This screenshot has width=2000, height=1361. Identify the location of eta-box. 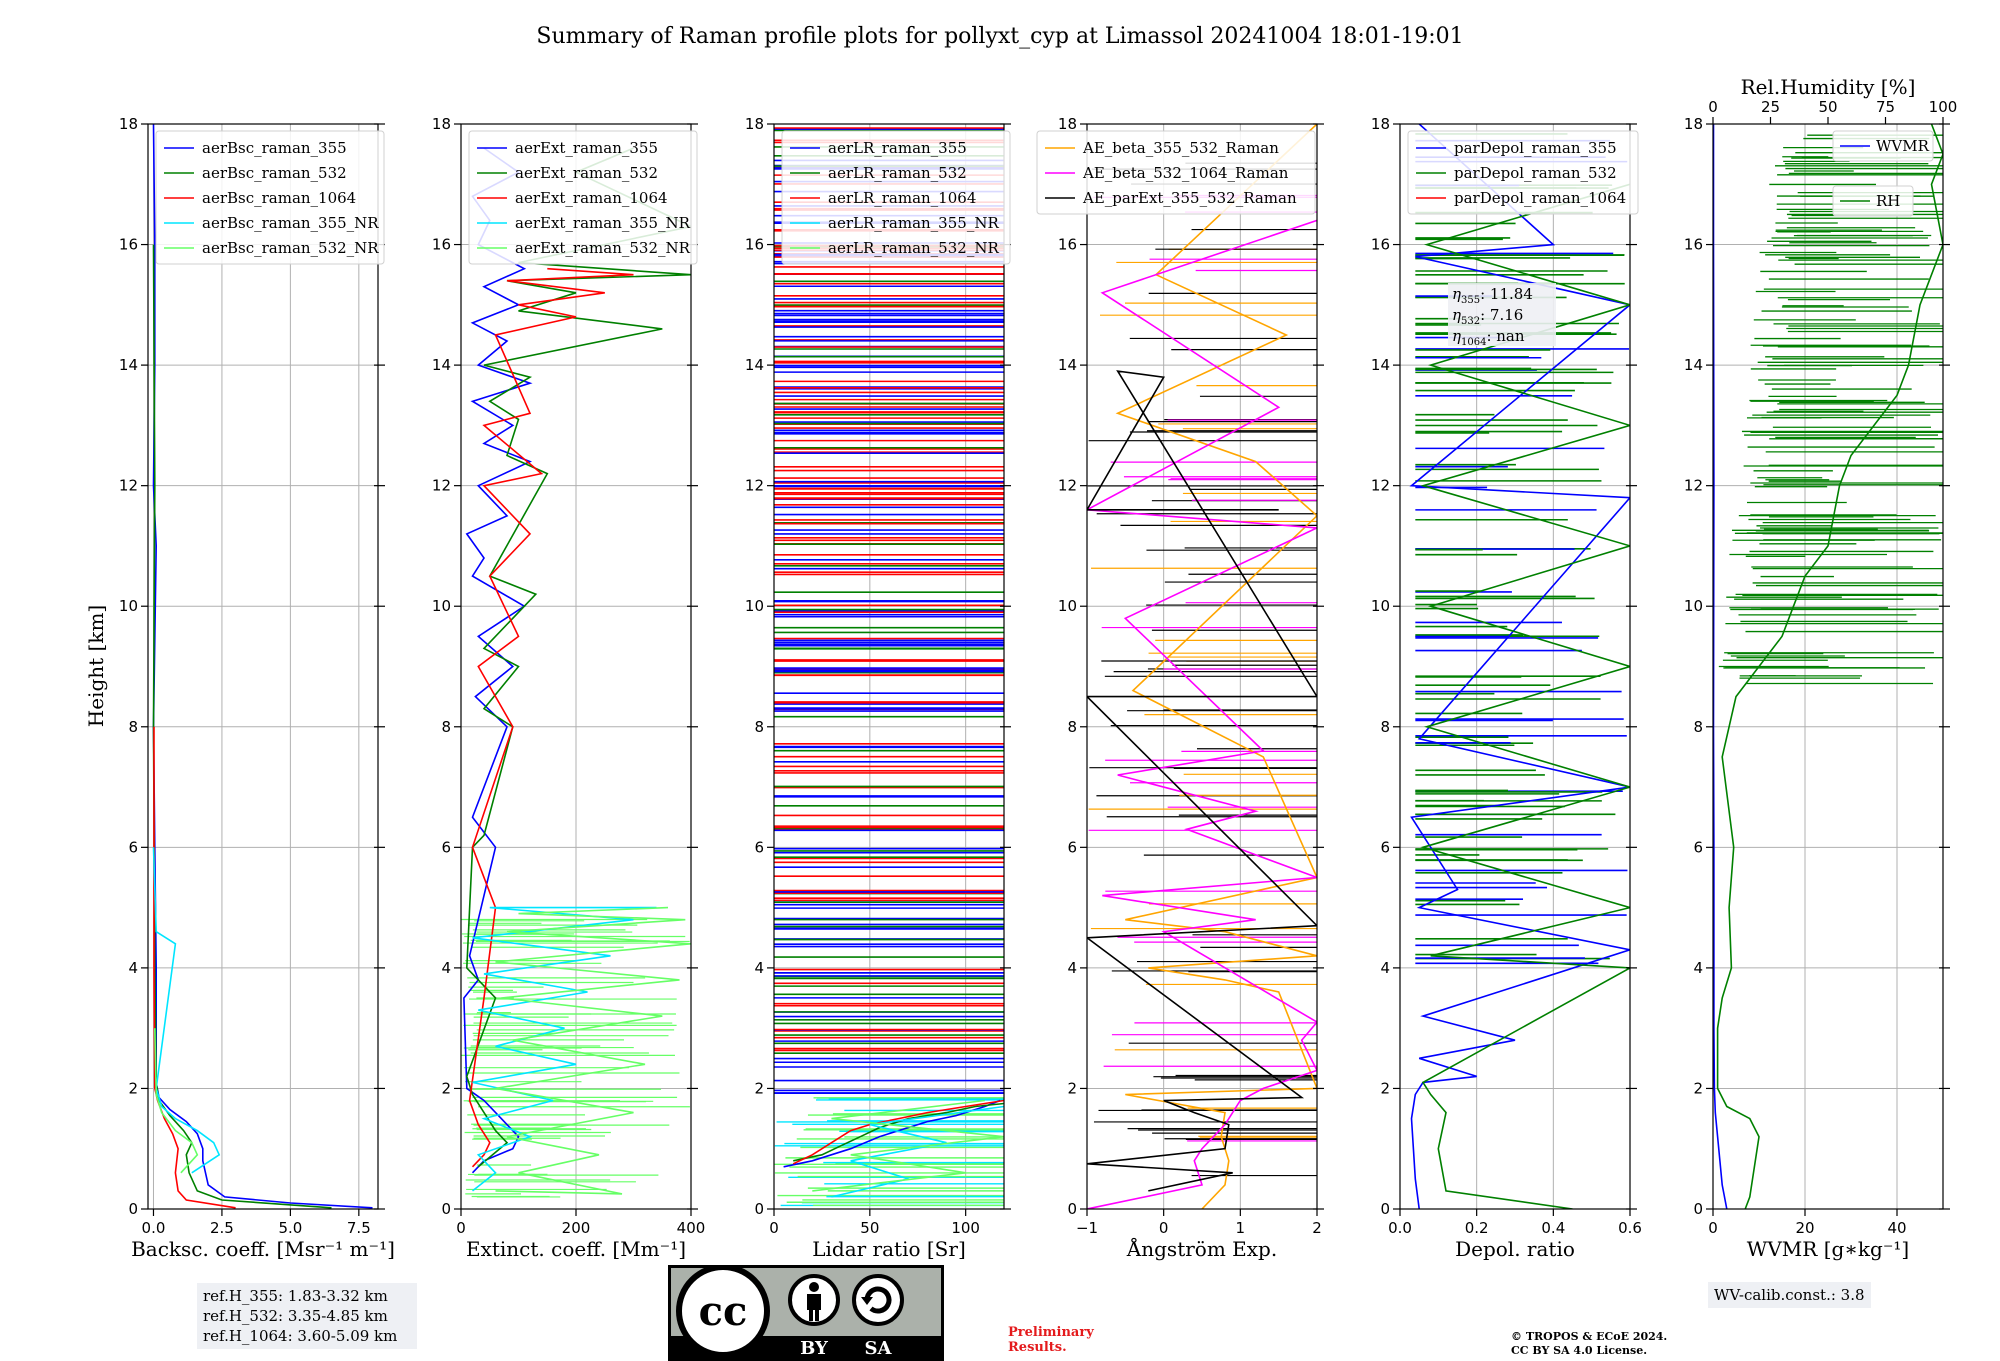
(1502, 314).